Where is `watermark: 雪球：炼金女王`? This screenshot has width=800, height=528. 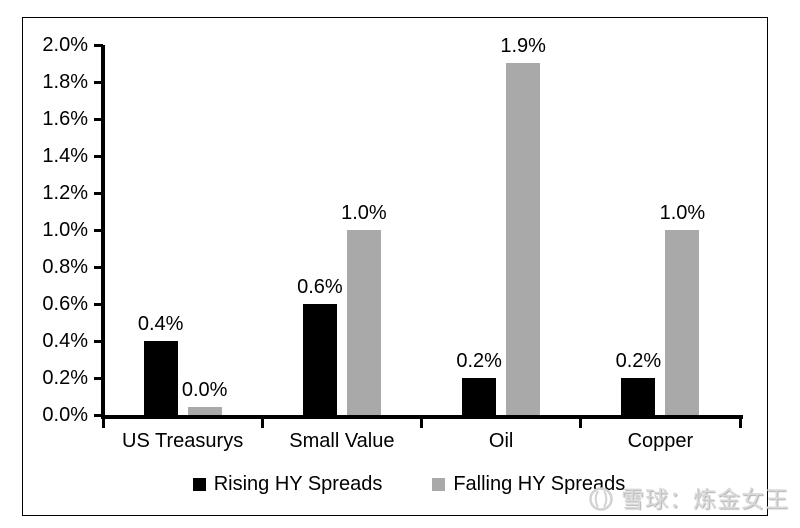
watermark: 雪球：炼金女王 is located at coordinates (688, 499).